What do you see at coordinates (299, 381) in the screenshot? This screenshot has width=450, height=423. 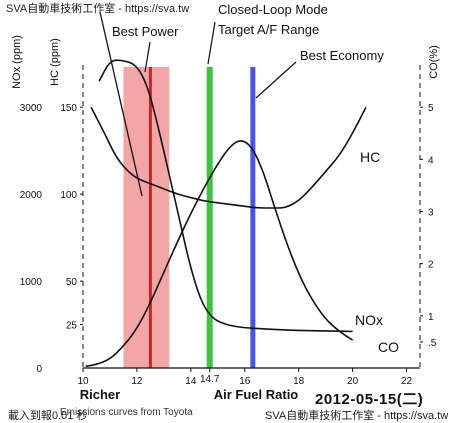 I see `x-tick-label: 18` at bounding box center [299, 381].